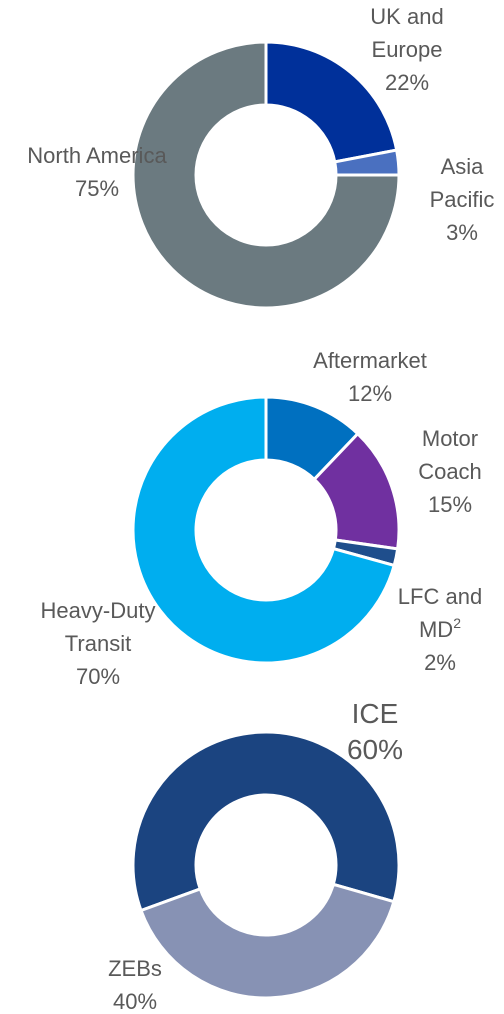 This screenshot has height=1014, width=504. What do you see at coordinates (98, 627) in the screenshot?
I see `category-name: Heavy-Duty Transit` at bounding box center [98, 627].